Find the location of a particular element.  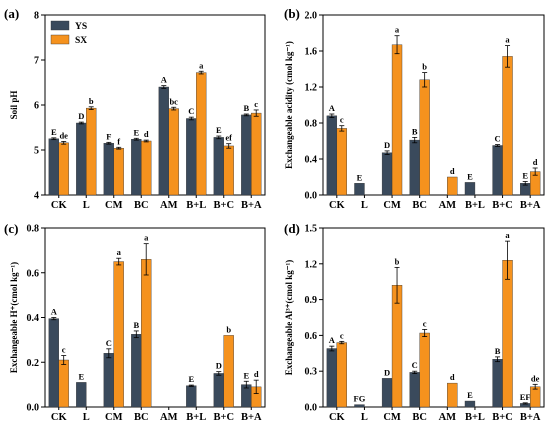

panel-label: (c) is located at coordinates (11, 228).